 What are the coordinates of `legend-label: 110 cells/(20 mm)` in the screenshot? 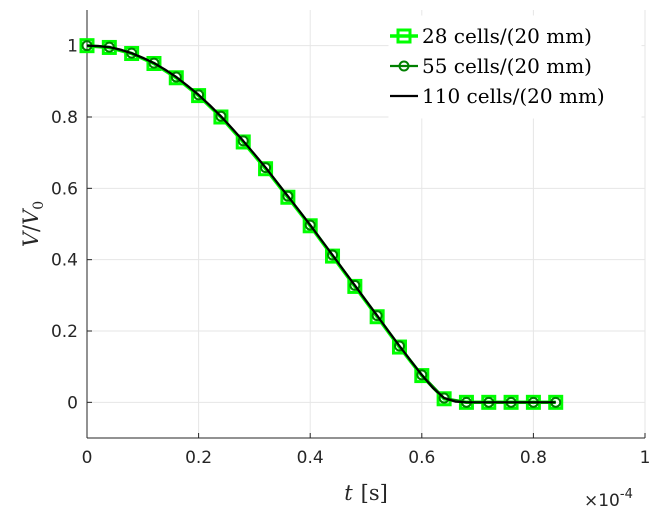 It's located at (513, 96).